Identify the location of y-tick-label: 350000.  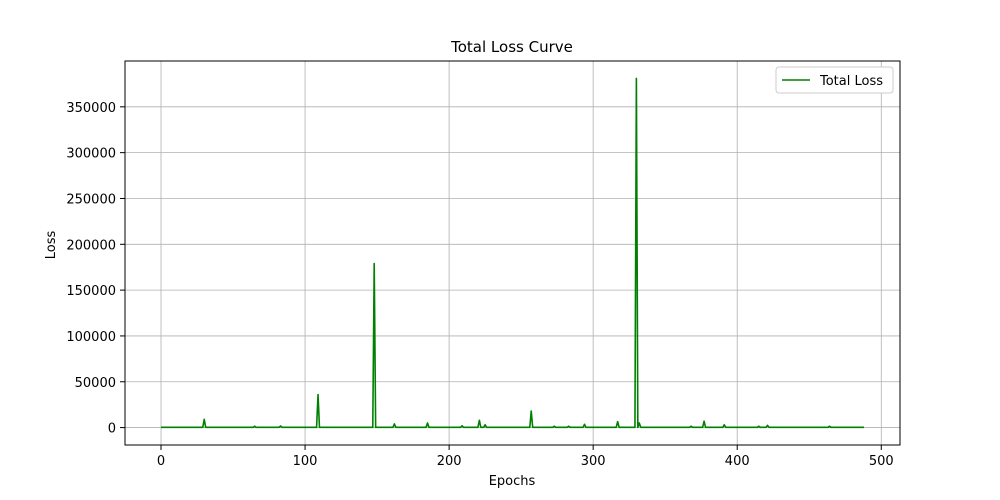
(91, 108).